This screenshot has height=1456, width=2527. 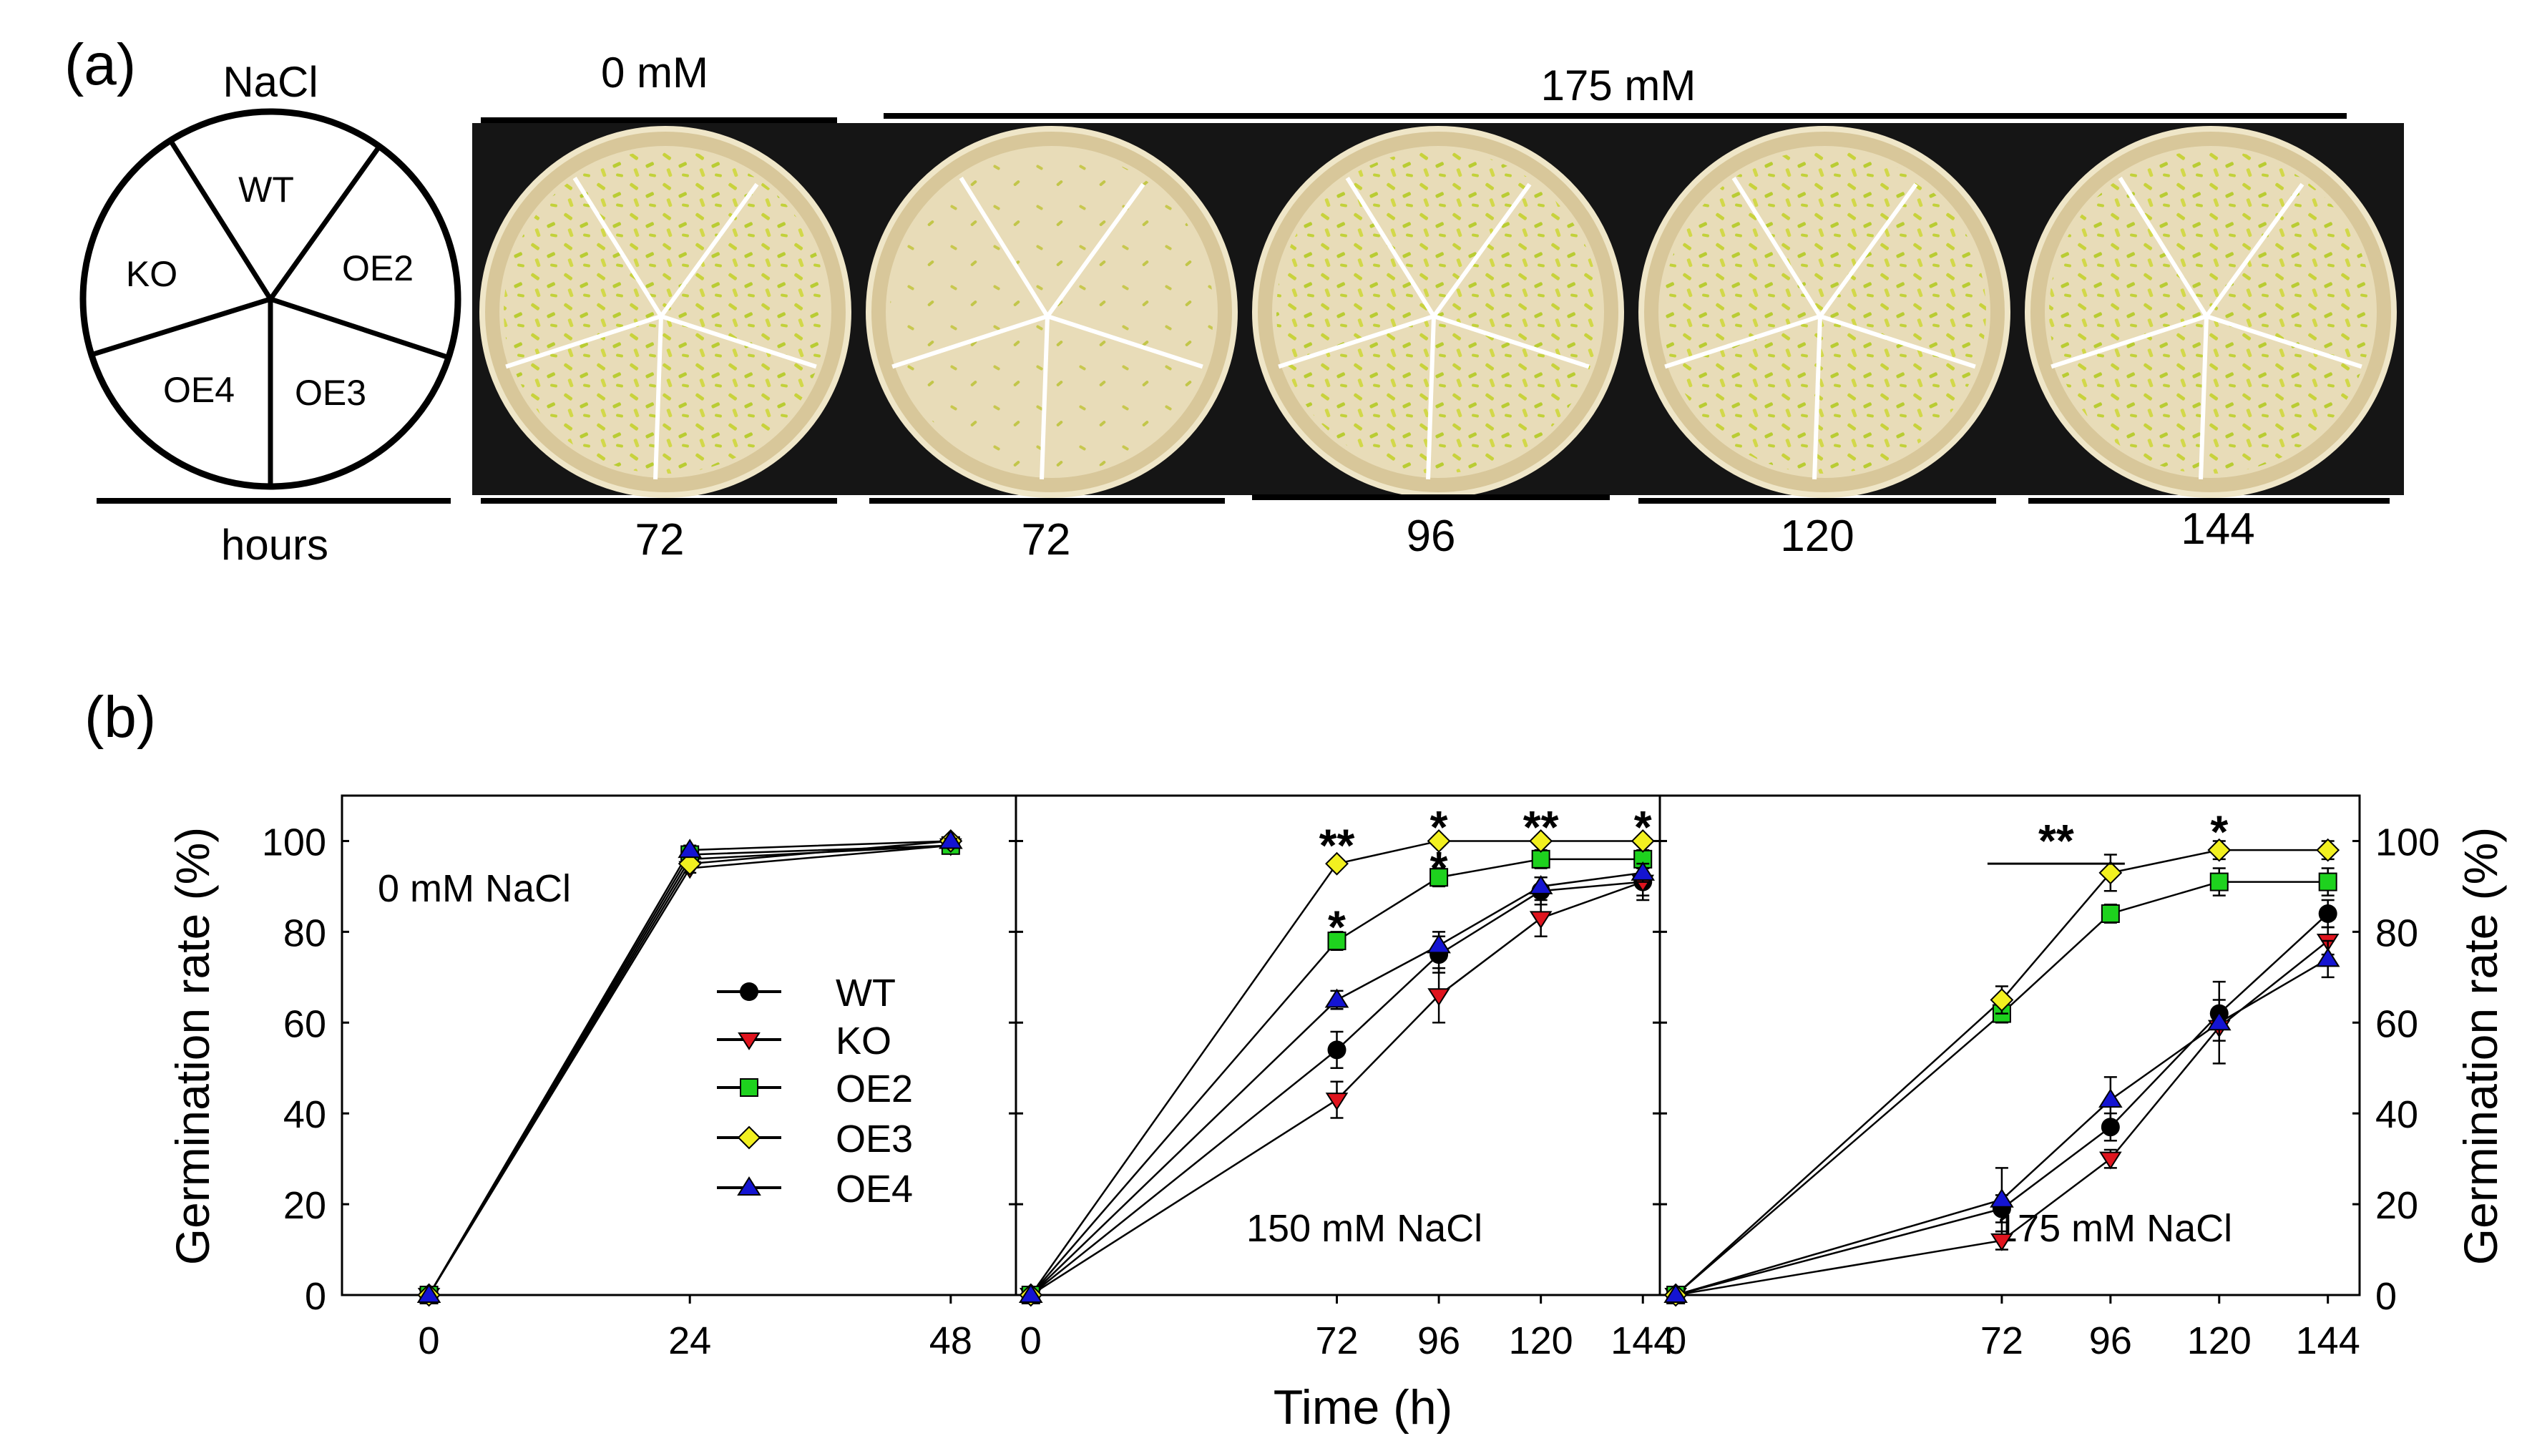 What do you see at coordinates (2396, 1023) in the screenshot?
I see `y-tick-label: 60` at bounding box center [2396, 1023].